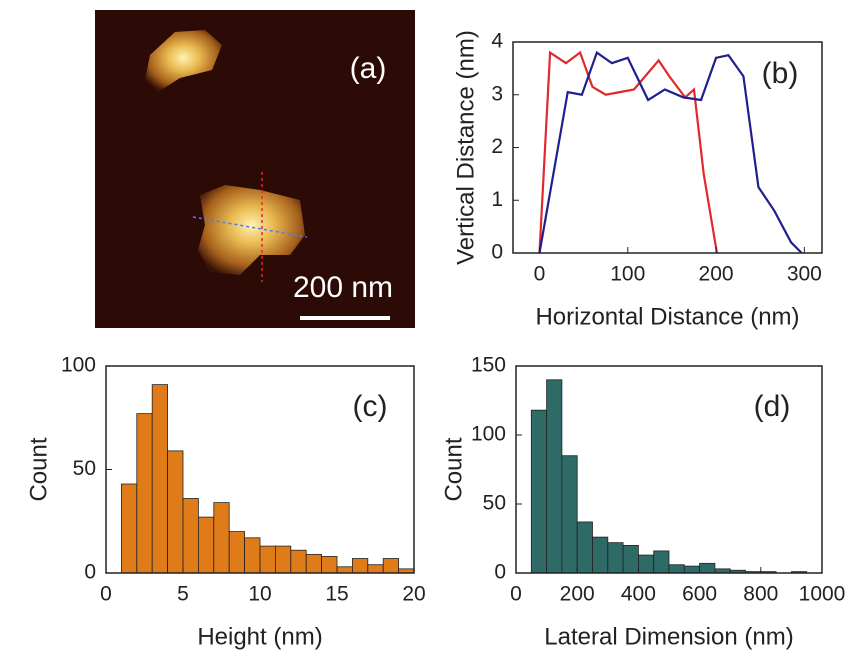  I want to click on y-axis-label: Vertical Distance (nm), so click(465, 147).